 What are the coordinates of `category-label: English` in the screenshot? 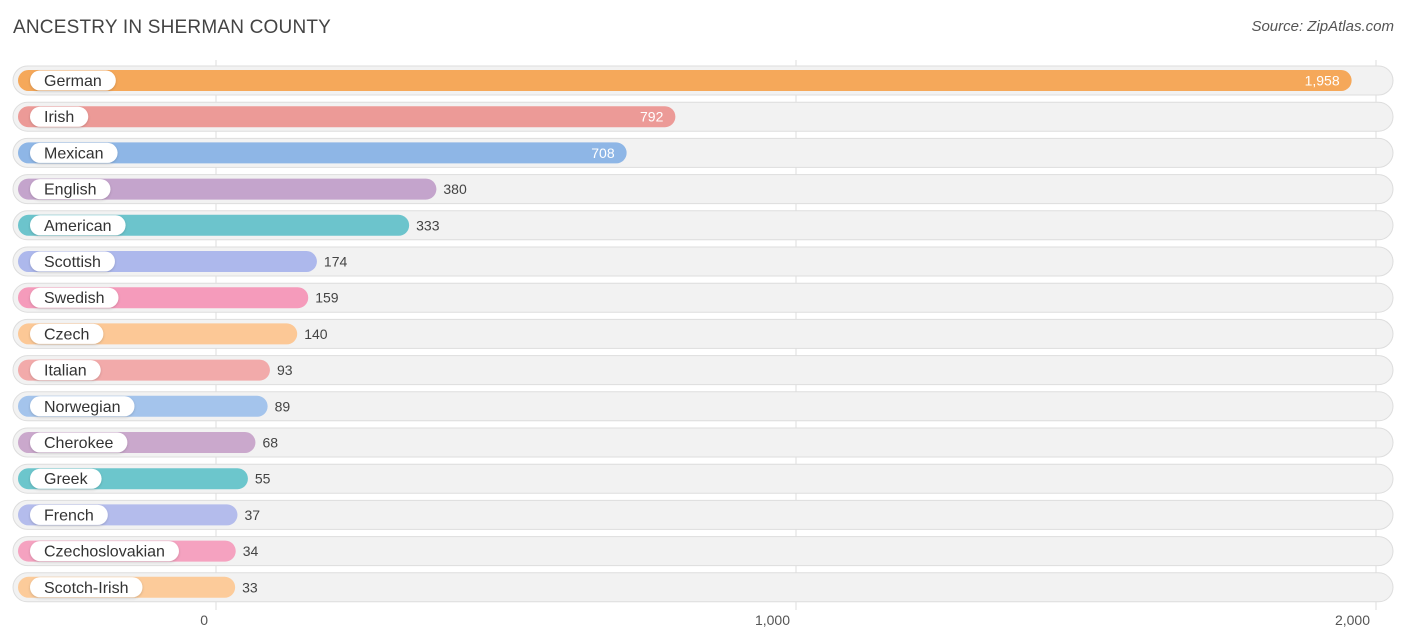 It's located at (70, 190).